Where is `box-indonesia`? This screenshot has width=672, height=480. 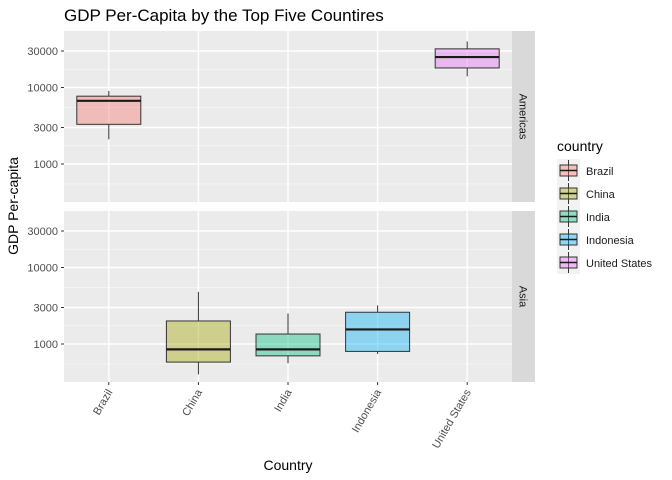 box-indonesia is located at coordinates (378, 330).